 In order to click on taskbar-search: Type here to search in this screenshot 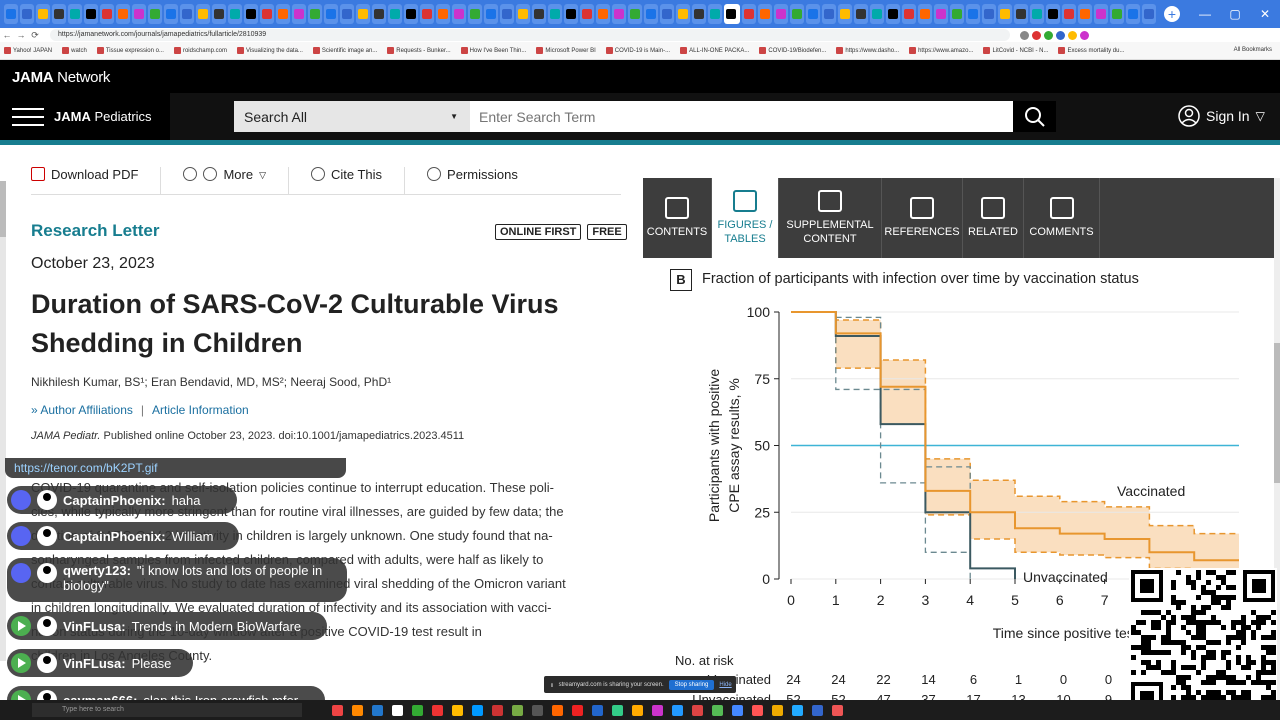, I will do `click(167, 710)`.